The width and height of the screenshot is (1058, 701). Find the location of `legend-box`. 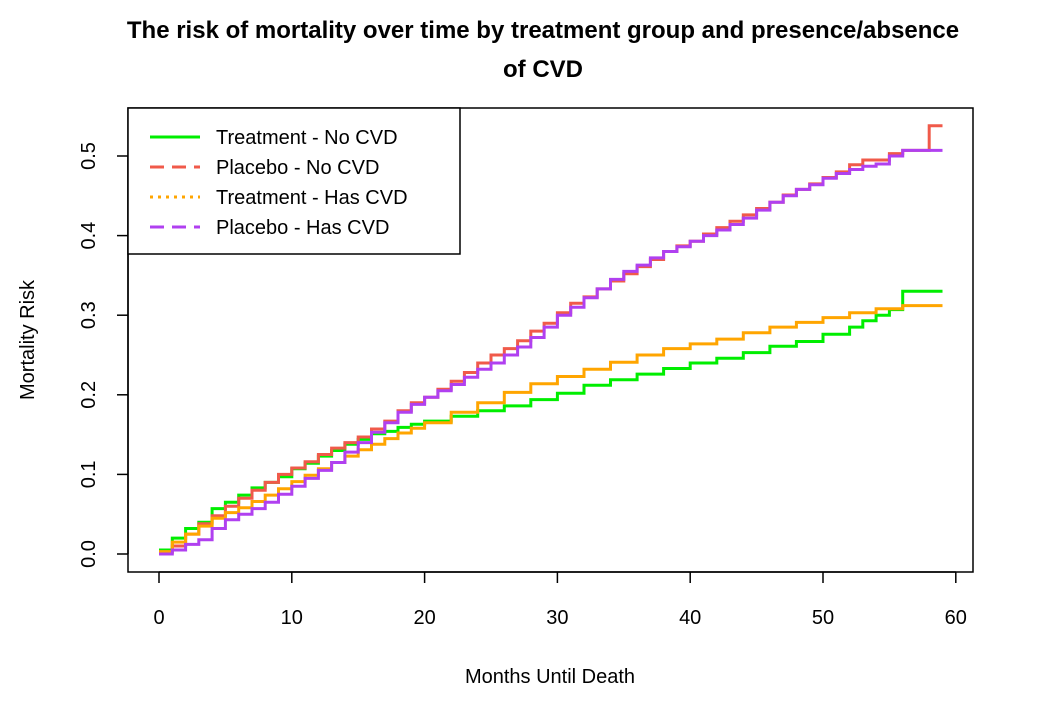

legend-box is located at coordinates (294, 181).